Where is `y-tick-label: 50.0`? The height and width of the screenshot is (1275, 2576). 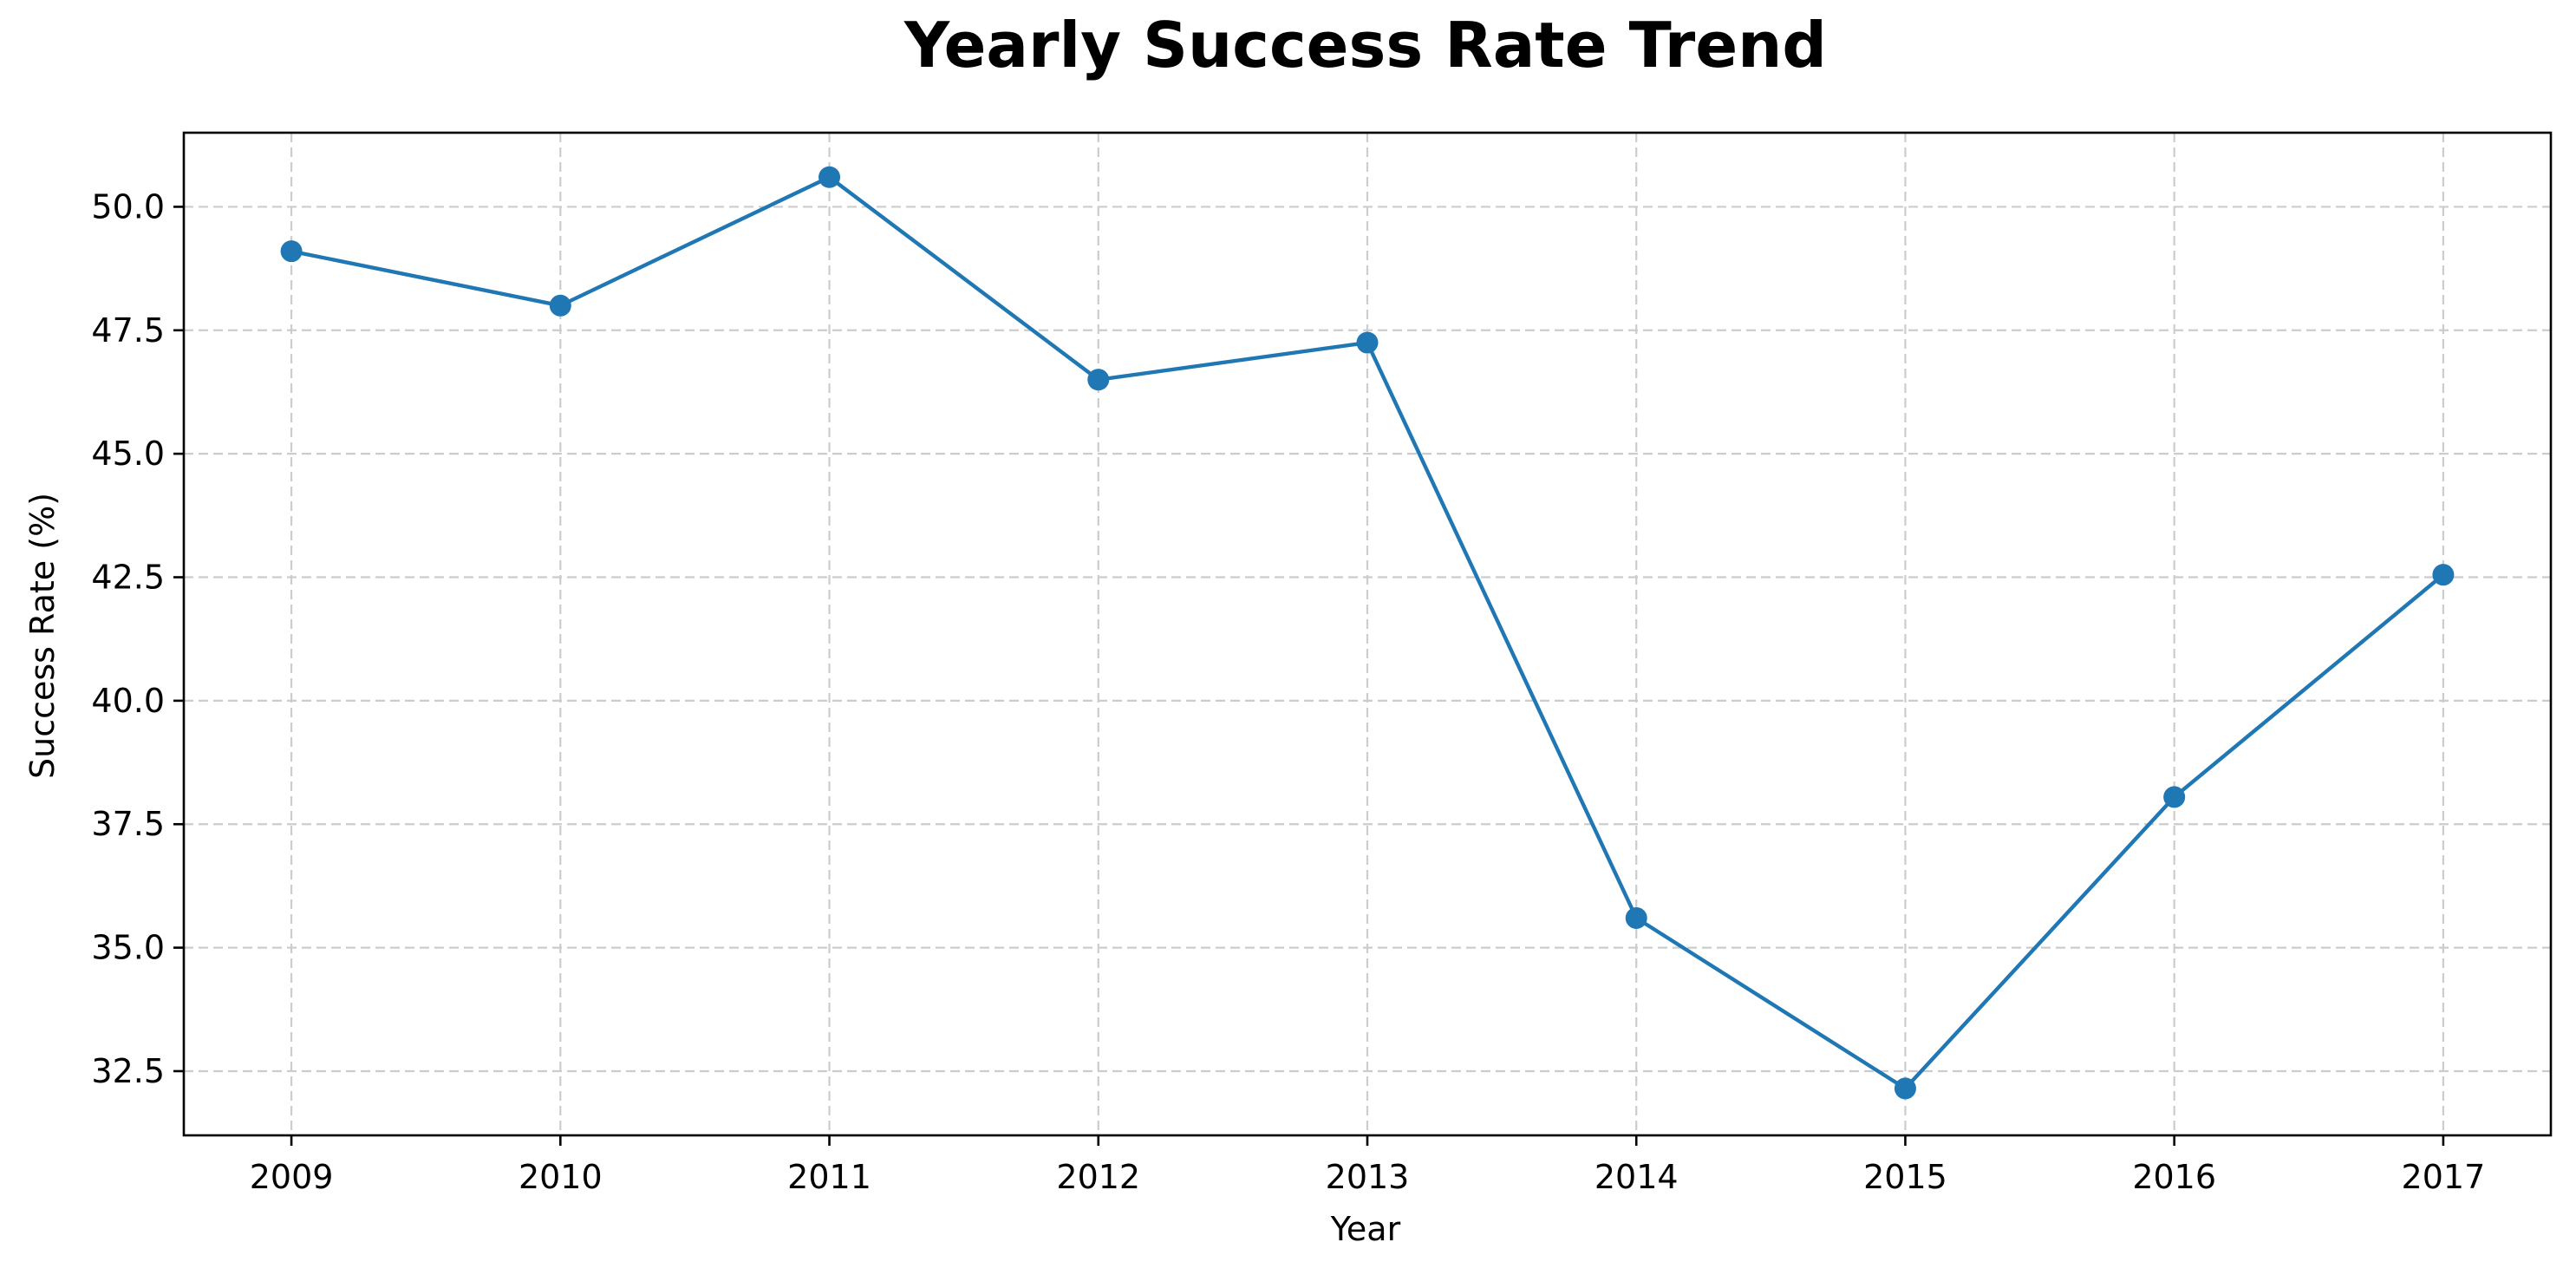 y-tick-label: 50.0 is located at coordinates (128, 206).